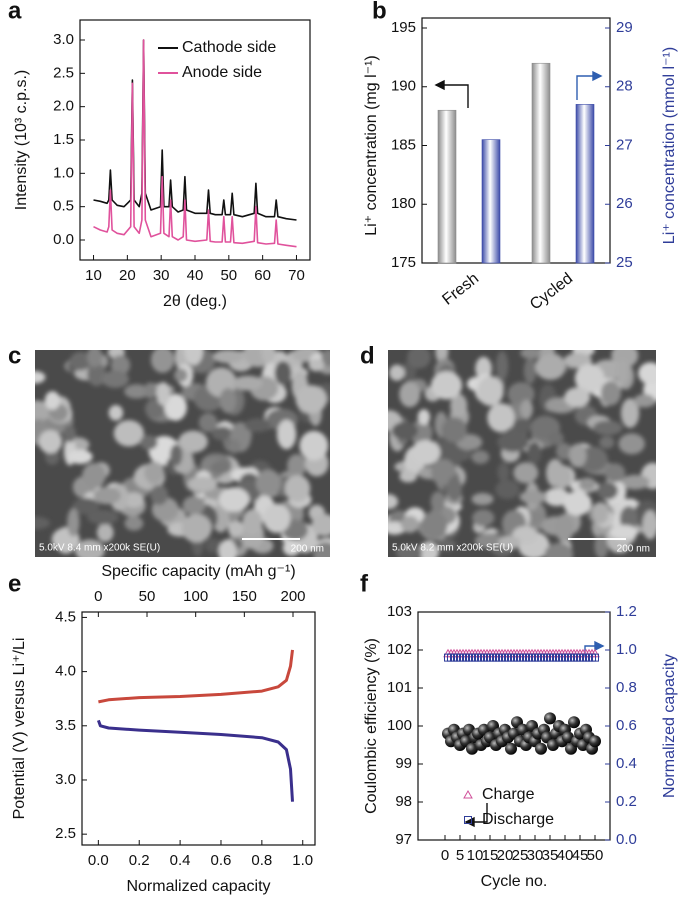 This screenshot has width=685, height=902. What do you see at coordinates (198, 886) in the screenshot?
I see `x-axis-title: Normalized capacity` at bounding box center [198, 886].